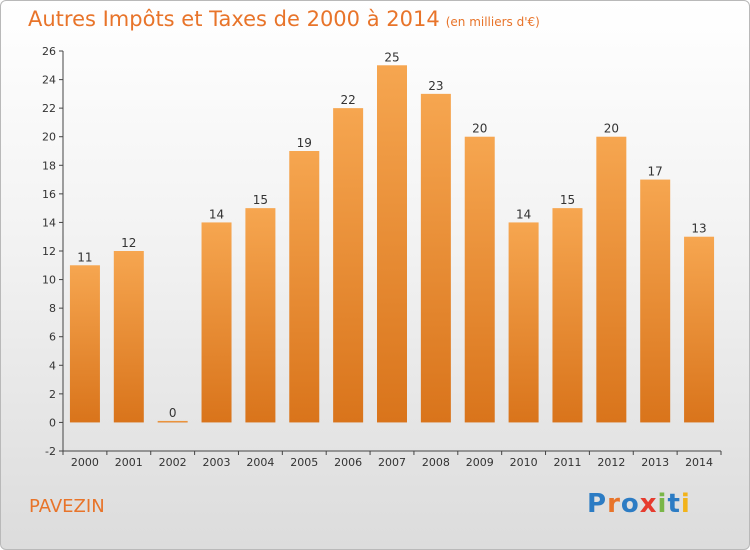 This screenshot has height=550, width=750. Describe the element at coordinates (698, 229) in the screenshot. I see `bar-value-label: 13` at that location.